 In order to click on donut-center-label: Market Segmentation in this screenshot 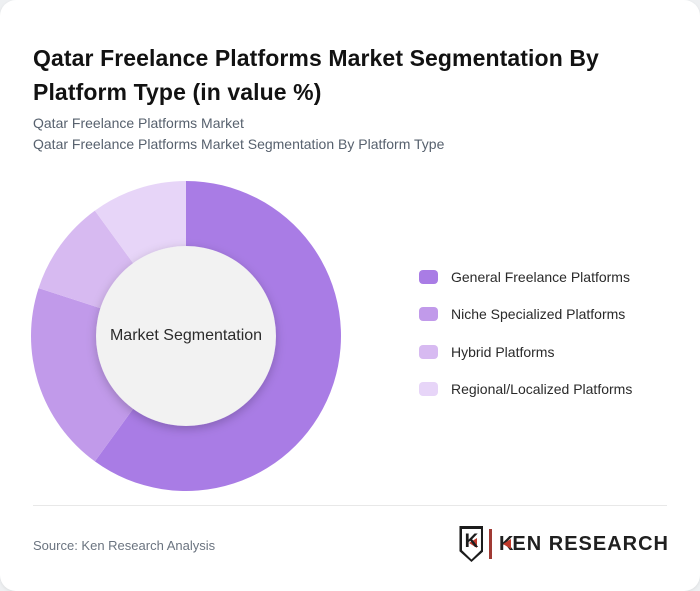, I will do `click(186, 335)`.